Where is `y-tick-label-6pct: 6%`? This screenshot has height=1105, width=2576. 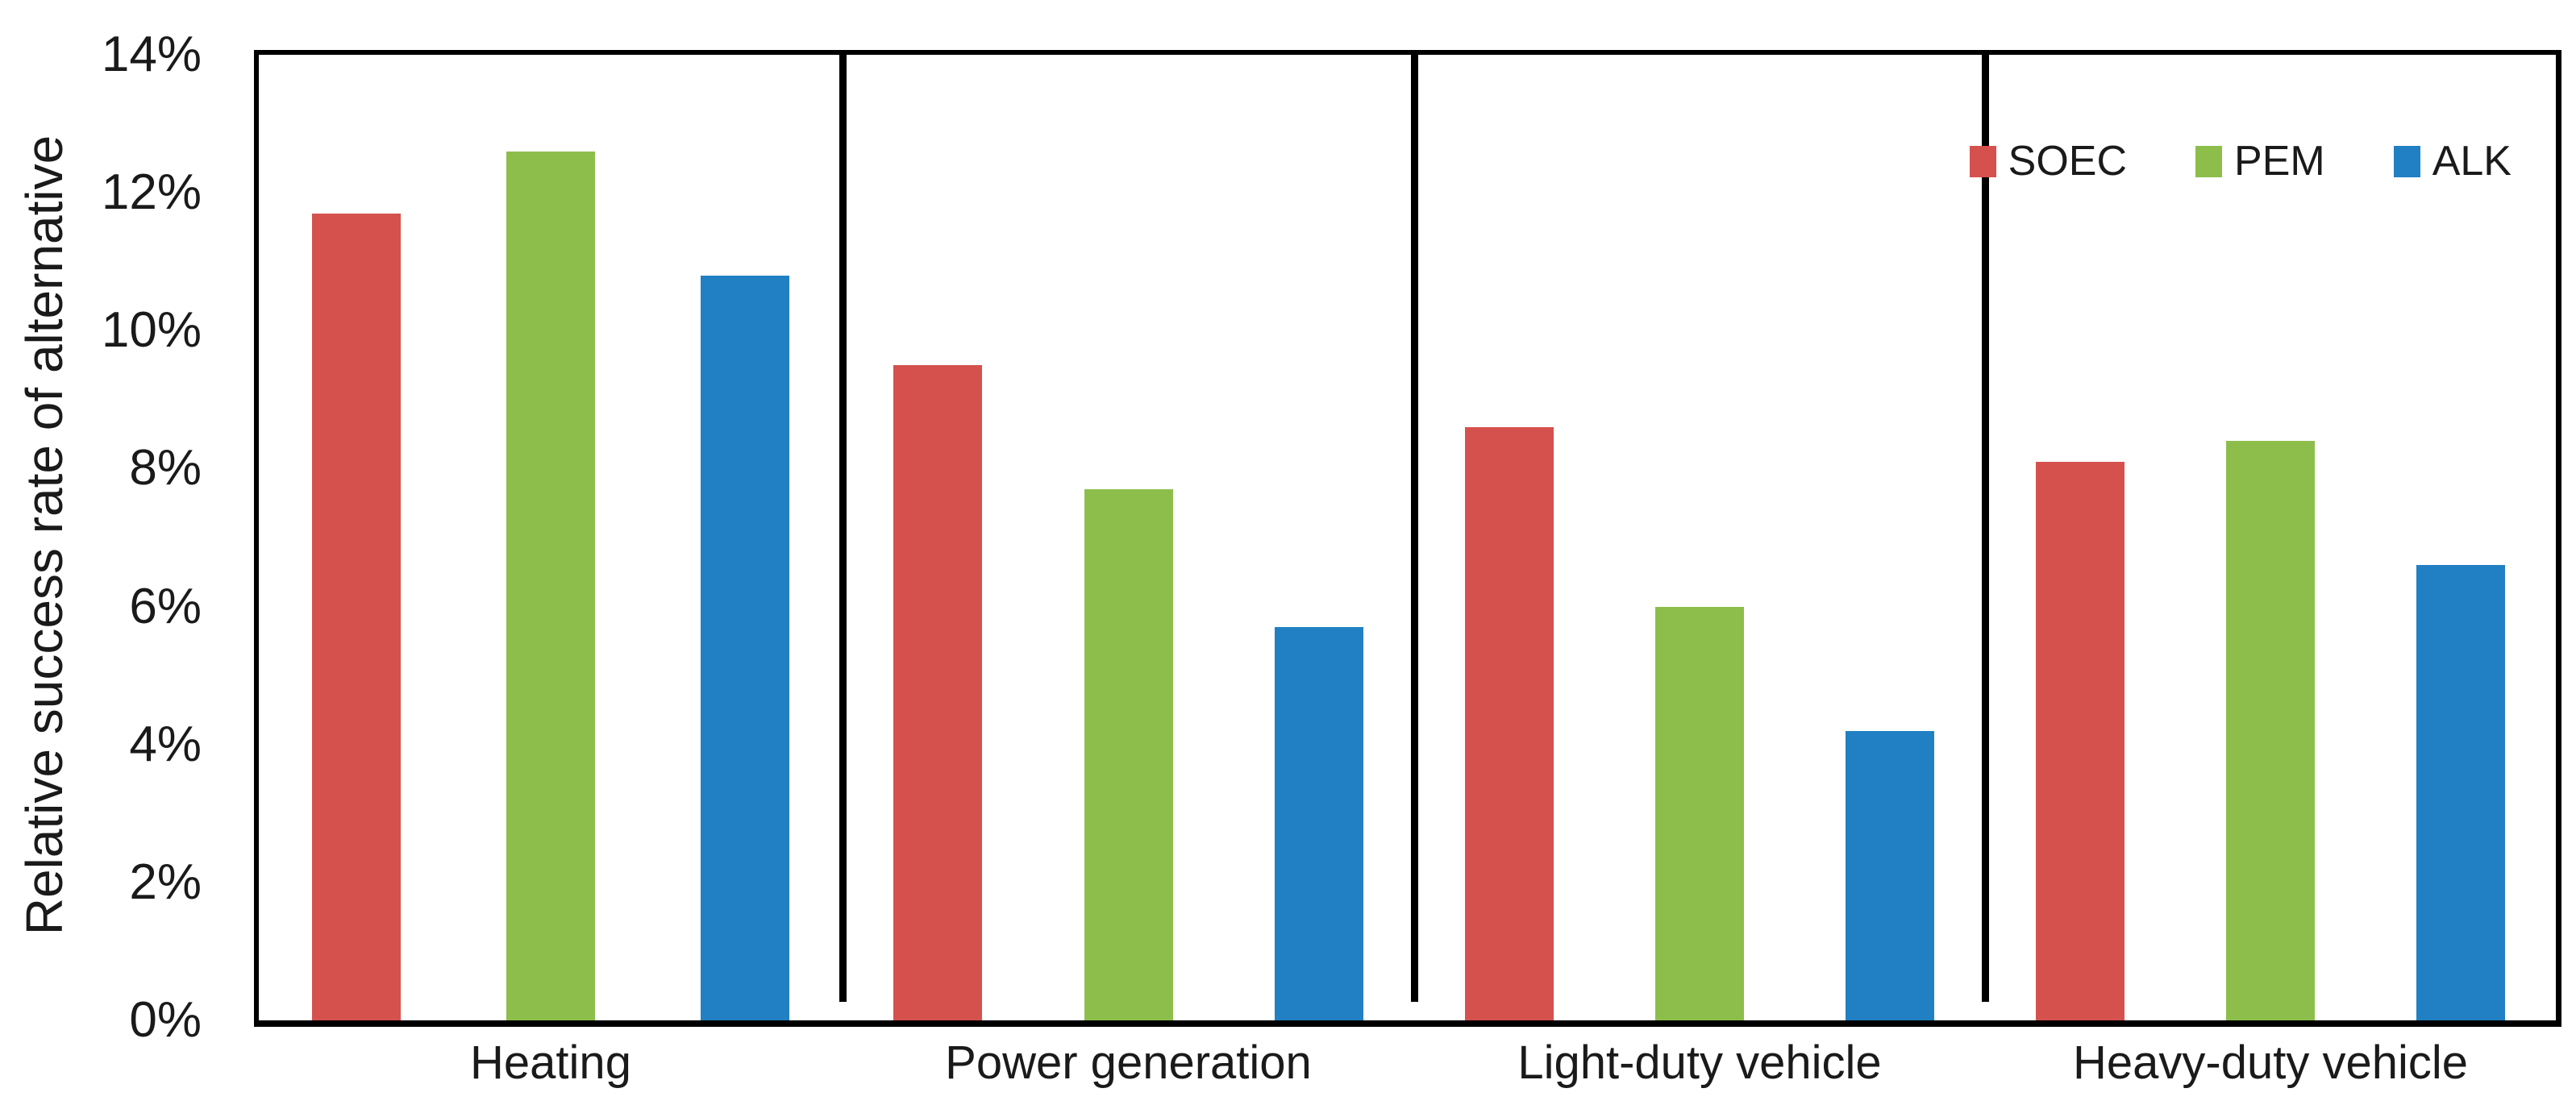
y-tick-label-6pct: 6% is located at coordinates (165, 606).